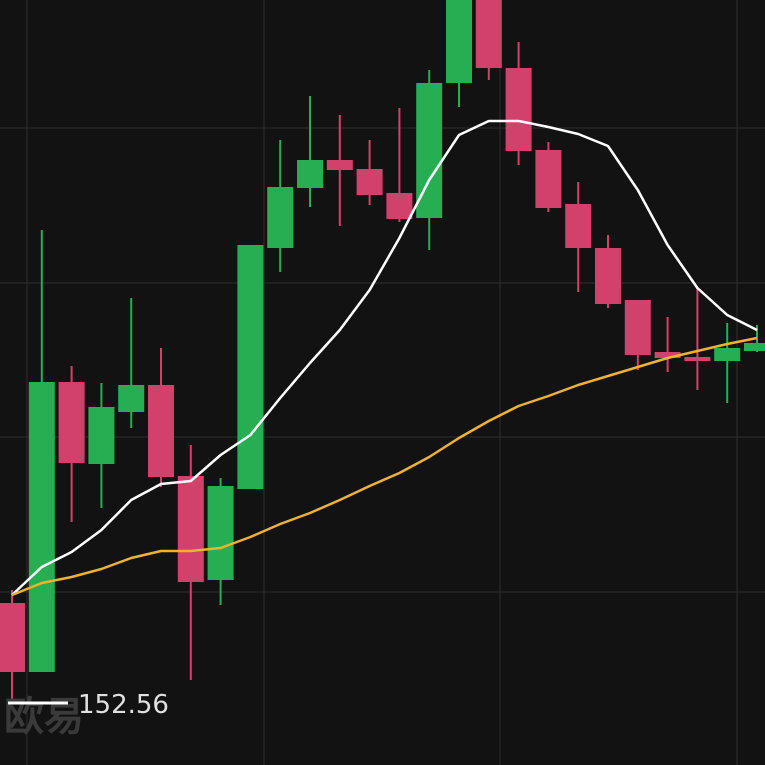 Image resolution: width=765 pixels, height=765 pixels. What do you see at coordinates (123, 705) in the screenshot?
I see `legend-label: 152.56` at bounding box center [123, 705].